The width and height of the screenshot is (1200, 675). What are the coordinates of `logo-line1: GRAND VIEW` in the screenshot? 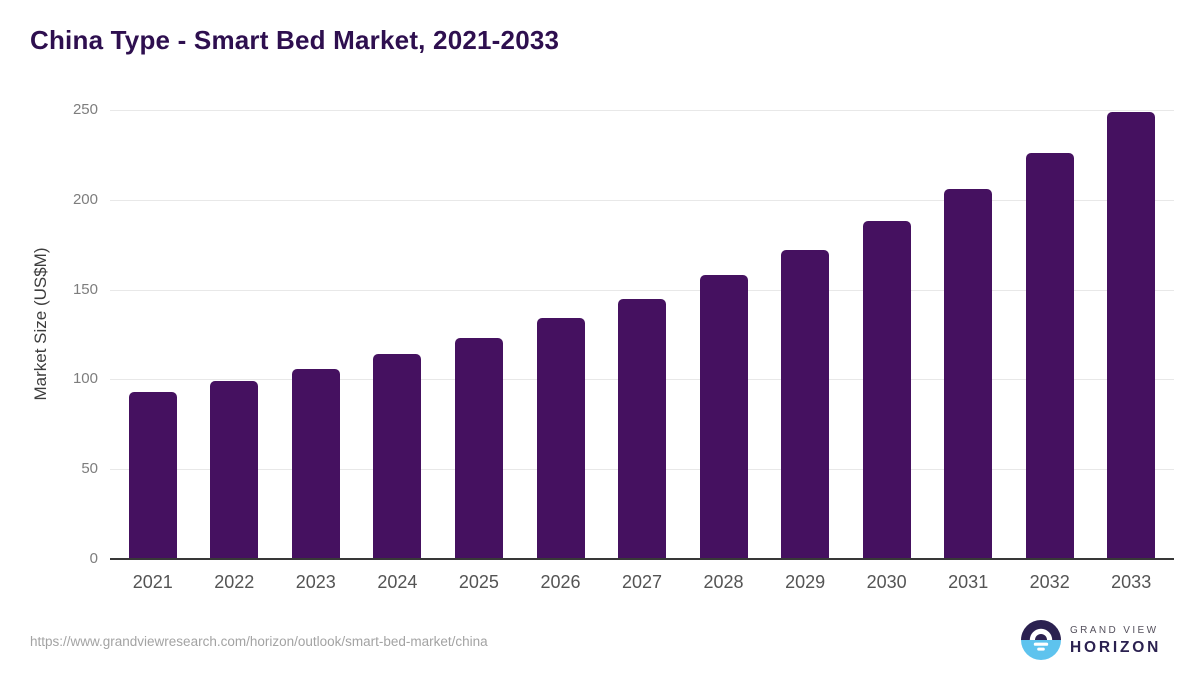 It's located at (1114, 630).